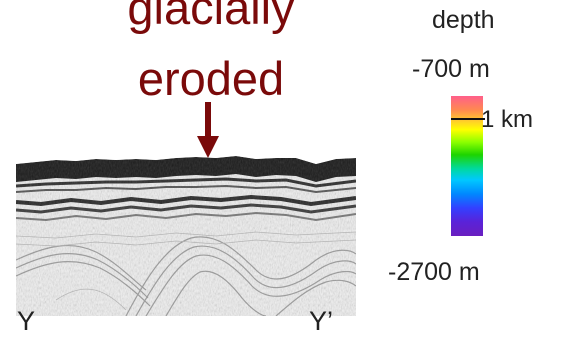 The image size is (571, 344). What do you see at coordinates (467, 166) in the screenshot?
I see `depth-colorbar` at bounding box center [467, 166].